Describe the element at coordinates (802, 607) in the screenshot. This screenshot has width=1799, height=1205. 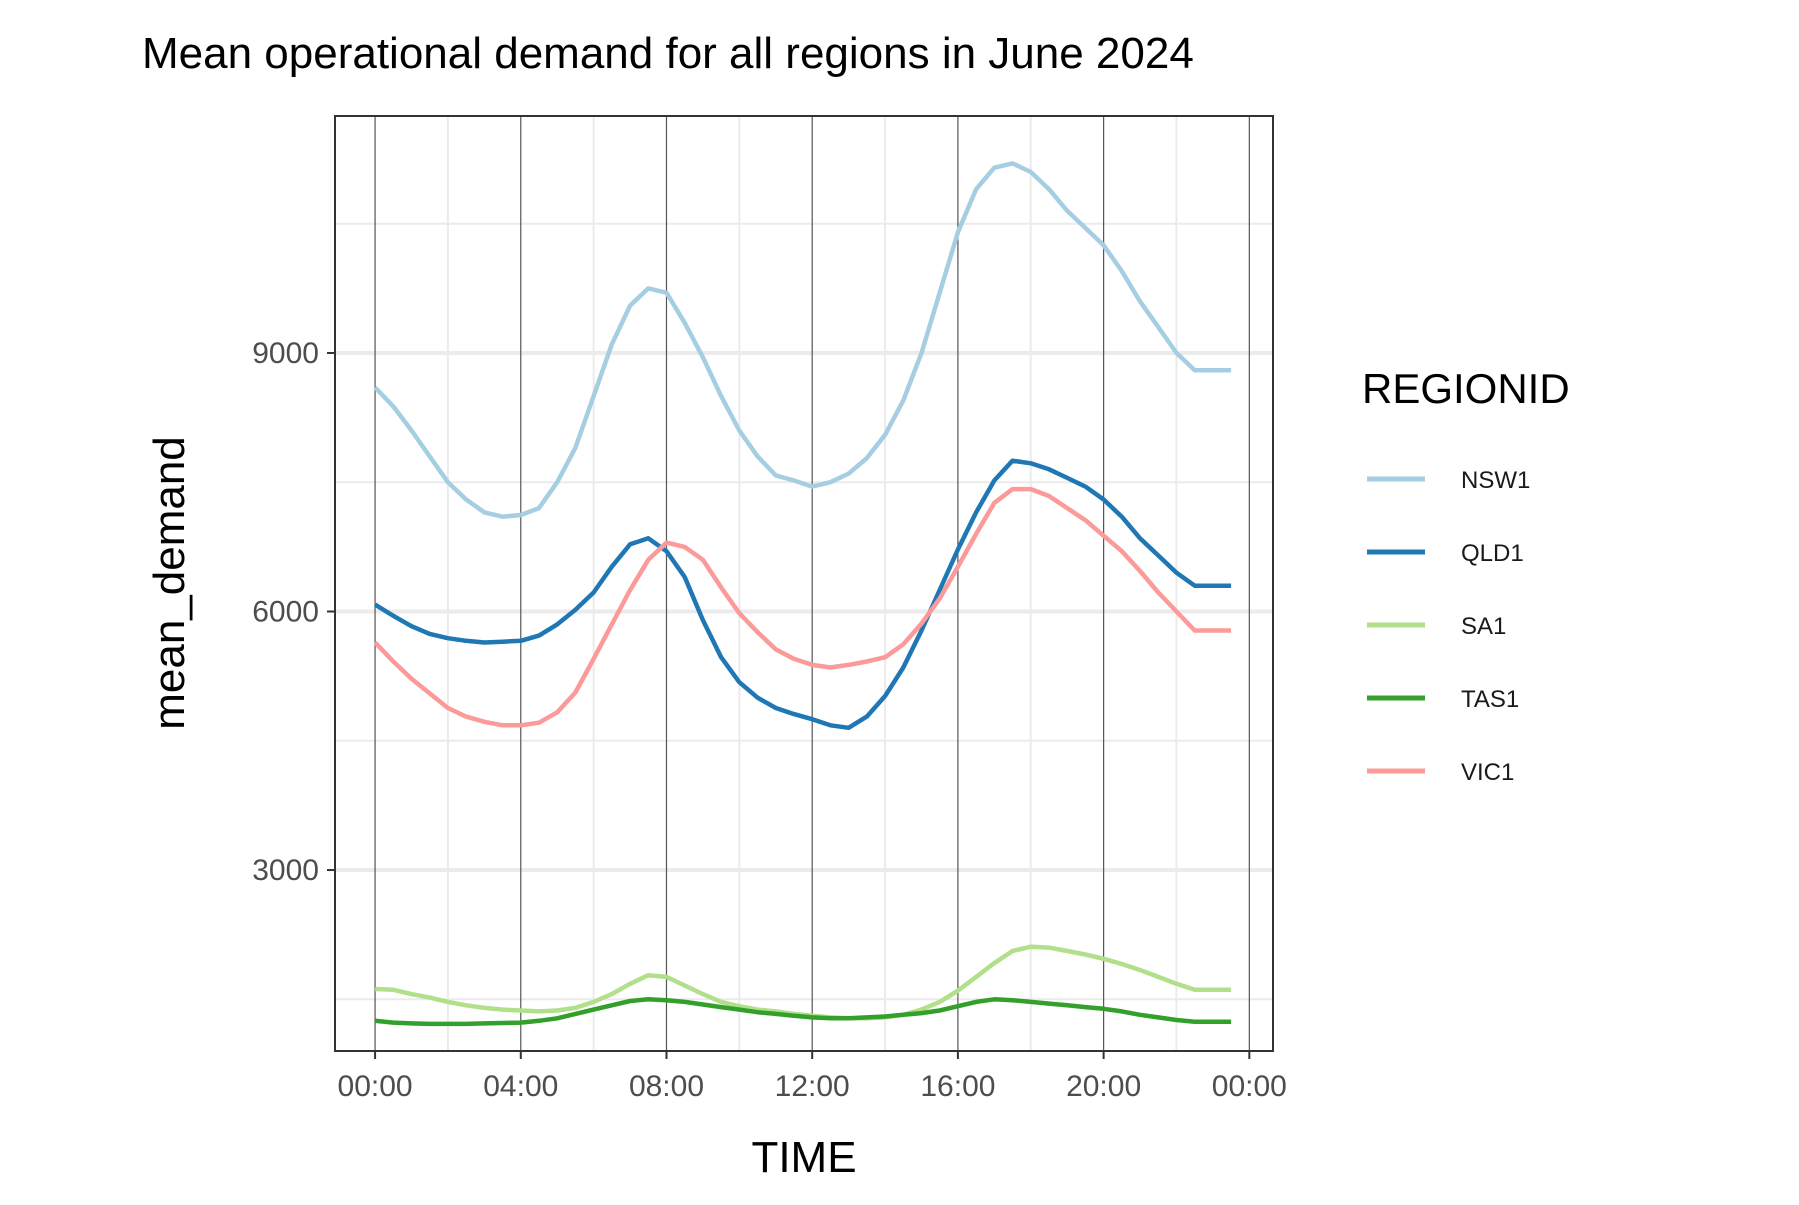
I see `series-line-vic1` at that location.